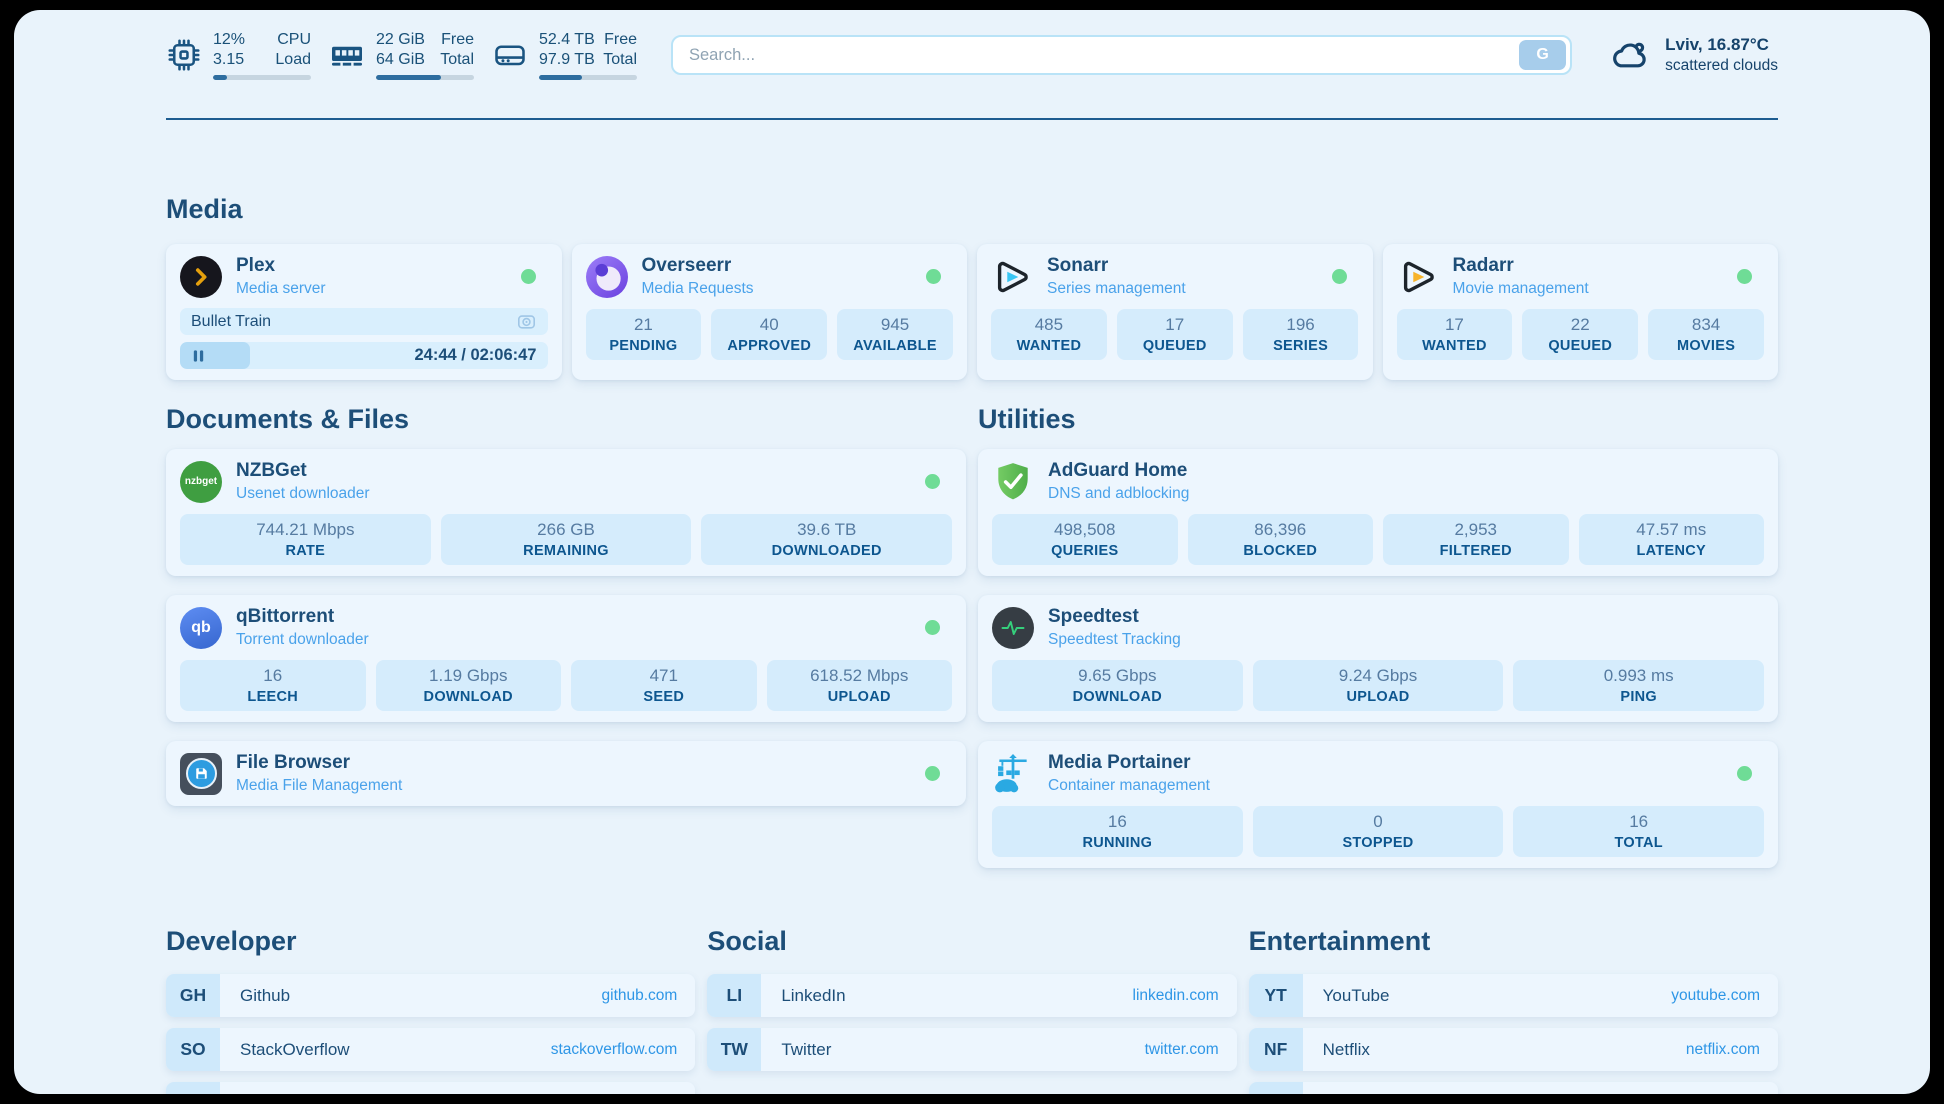 This screenshot has height=1104, width=1944. What do you see at coordinates (231, 321) in the screenshot?
I see `now-playing-title: Bullet Train` at bounding box center [231, 321].